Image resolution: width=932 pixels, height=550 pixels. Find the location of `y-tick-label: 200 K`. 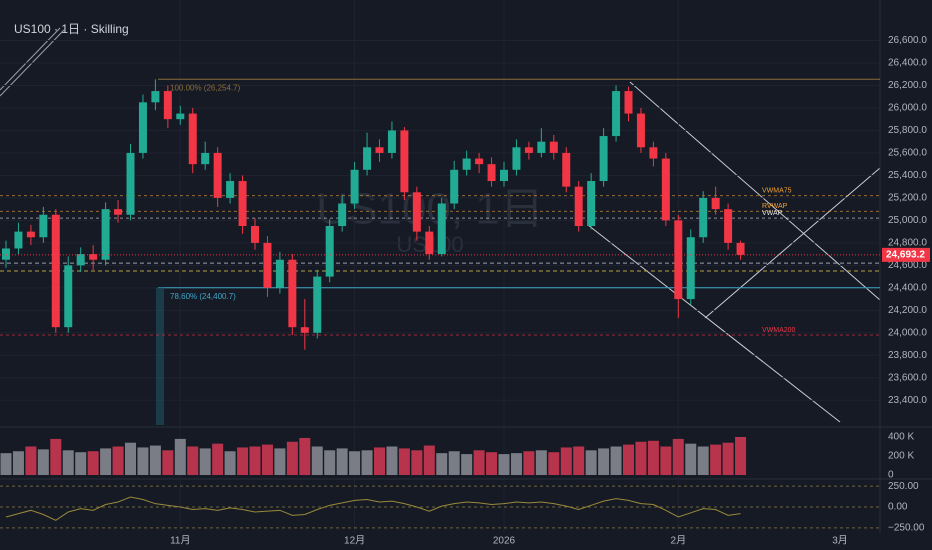

y-tick-label: 200 K is located at coordinates (901, 456).